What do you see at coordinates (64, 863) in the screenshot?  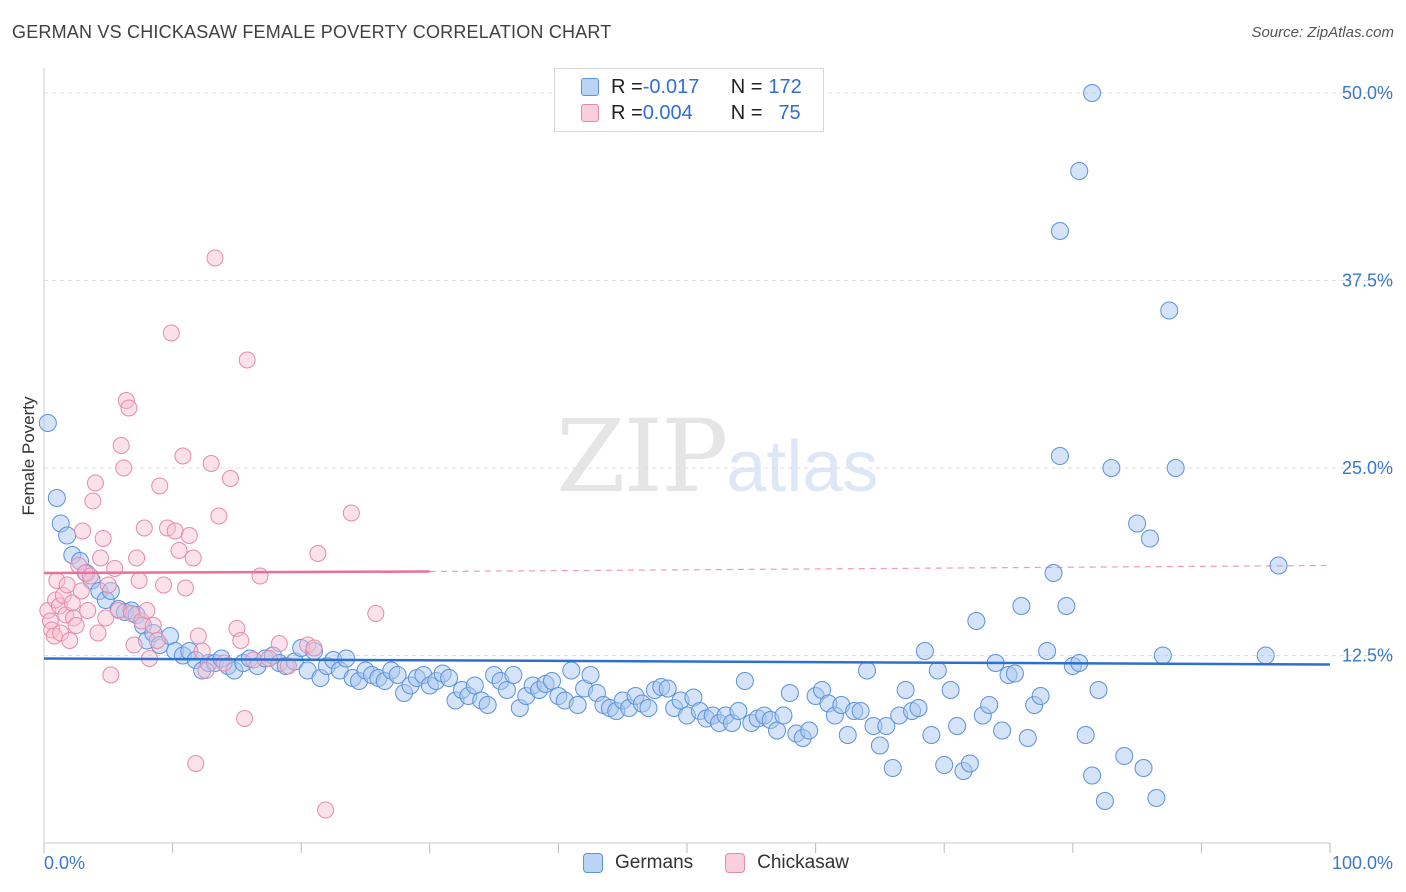 I see `x-tick-label: 0.0%` at bounding box center [64, 863].